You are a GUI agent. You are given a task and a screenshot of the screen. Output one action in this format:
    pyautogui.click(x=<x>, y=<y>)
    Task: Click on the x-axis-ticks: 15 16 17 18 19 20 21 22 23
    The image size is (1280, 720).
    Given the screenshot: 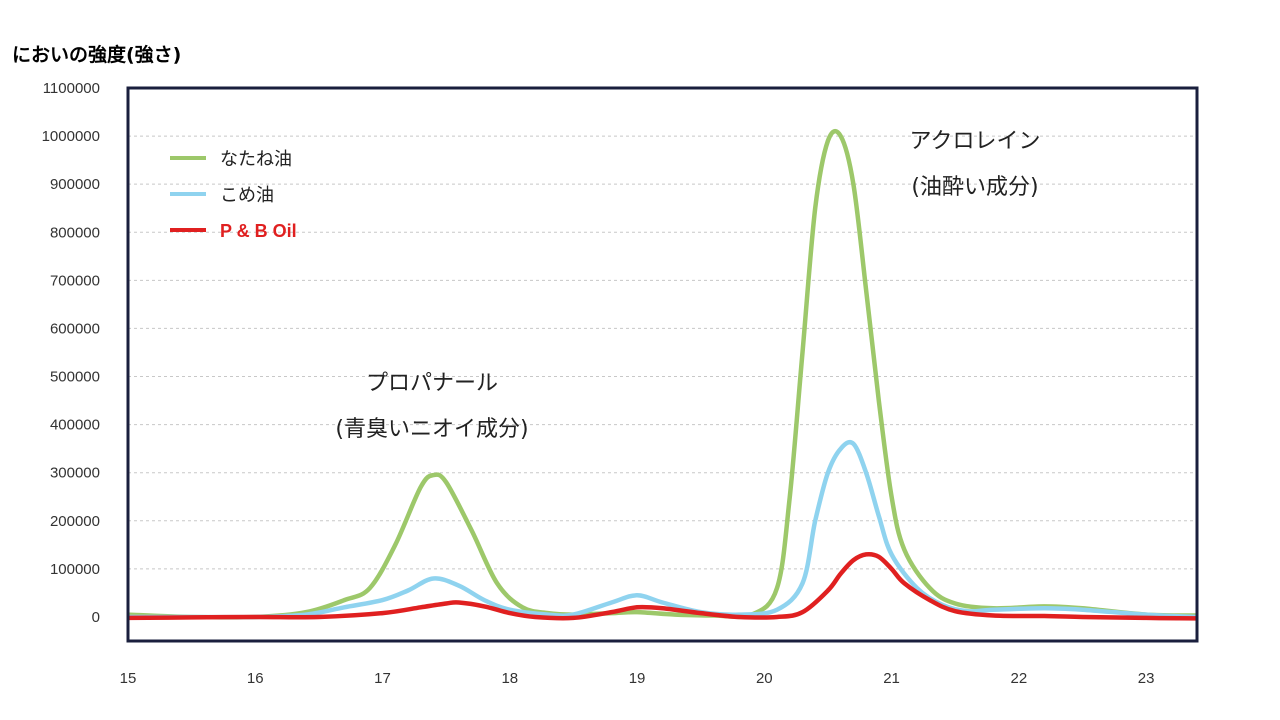 What is the action you would take?
    pyautogui.click(x=637, y=678)
    